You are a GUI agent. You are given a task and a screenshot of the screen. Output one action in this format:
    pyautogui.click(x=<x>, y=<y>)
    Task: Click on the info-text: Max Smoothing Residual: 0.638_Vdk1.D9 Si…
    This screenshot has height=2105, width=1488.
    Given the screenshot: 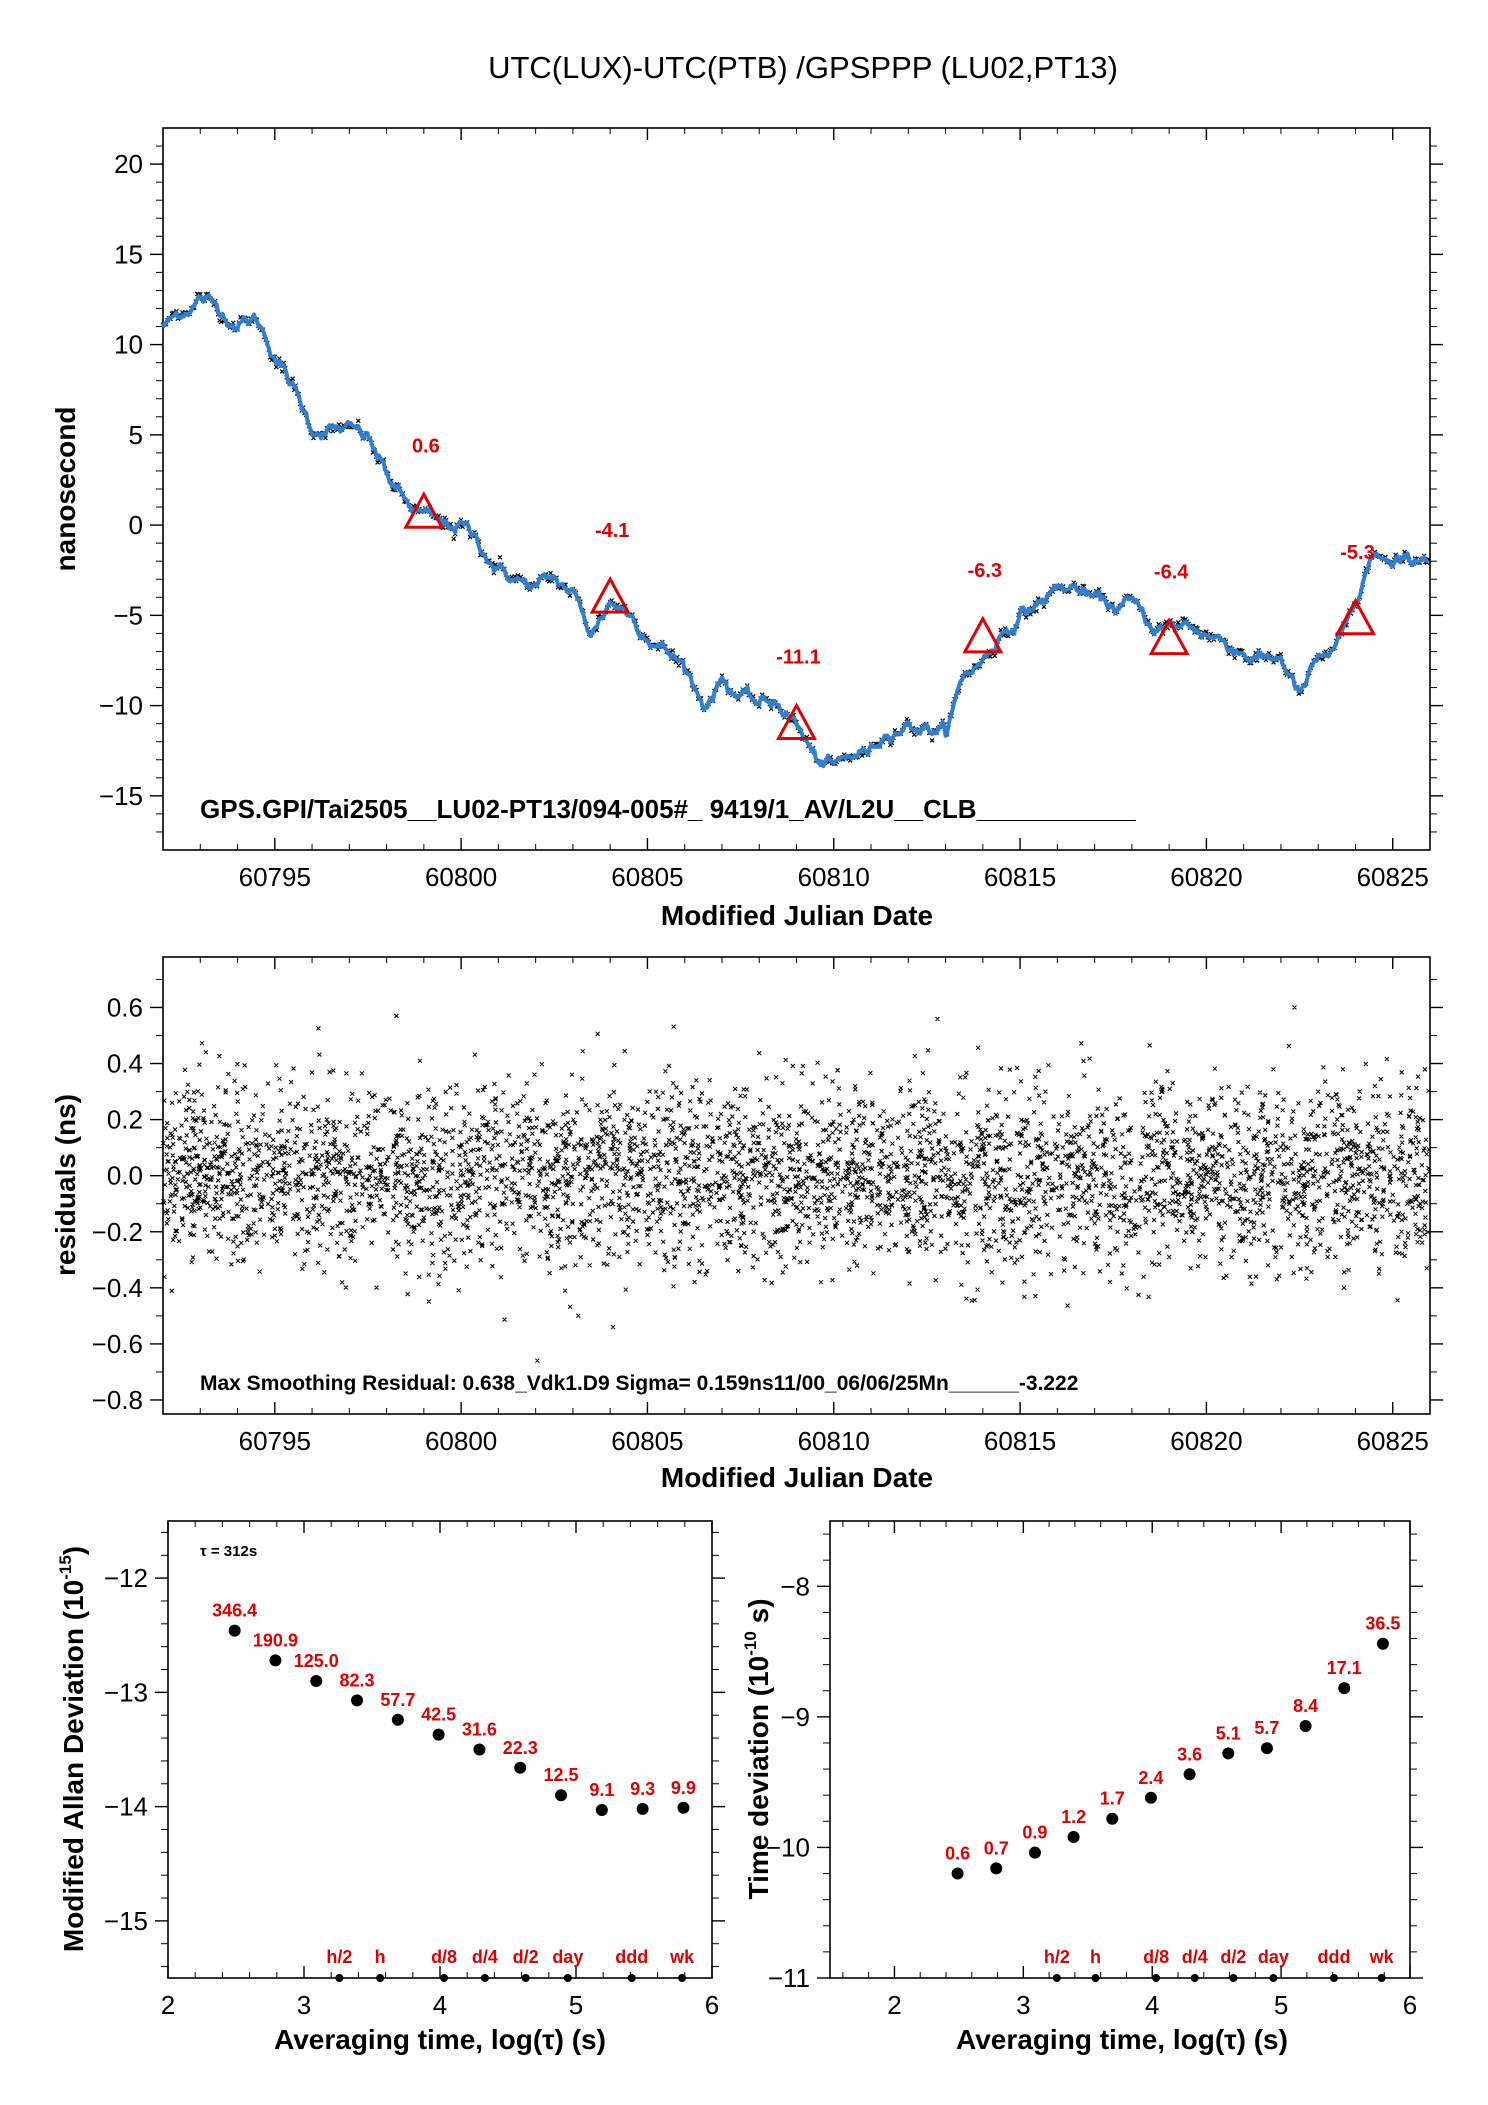 What is the action you would take?
    pyautogui.click(x=639, y=1383)
    